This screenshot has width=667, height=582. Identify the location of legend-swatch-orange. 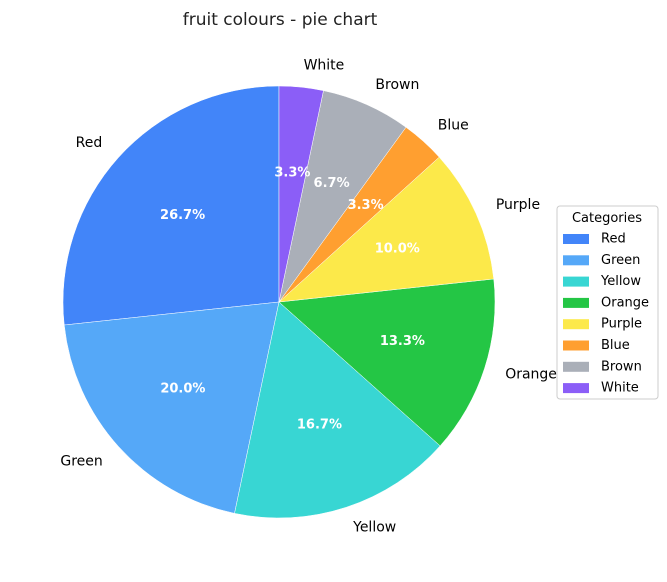
(576, 302).